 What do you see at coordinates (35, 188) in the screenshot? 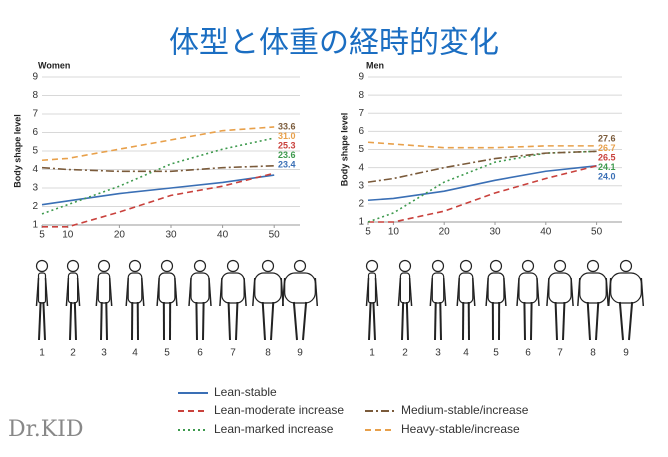
I see `y-tick-label: 3` at bounding box center [35, 188].